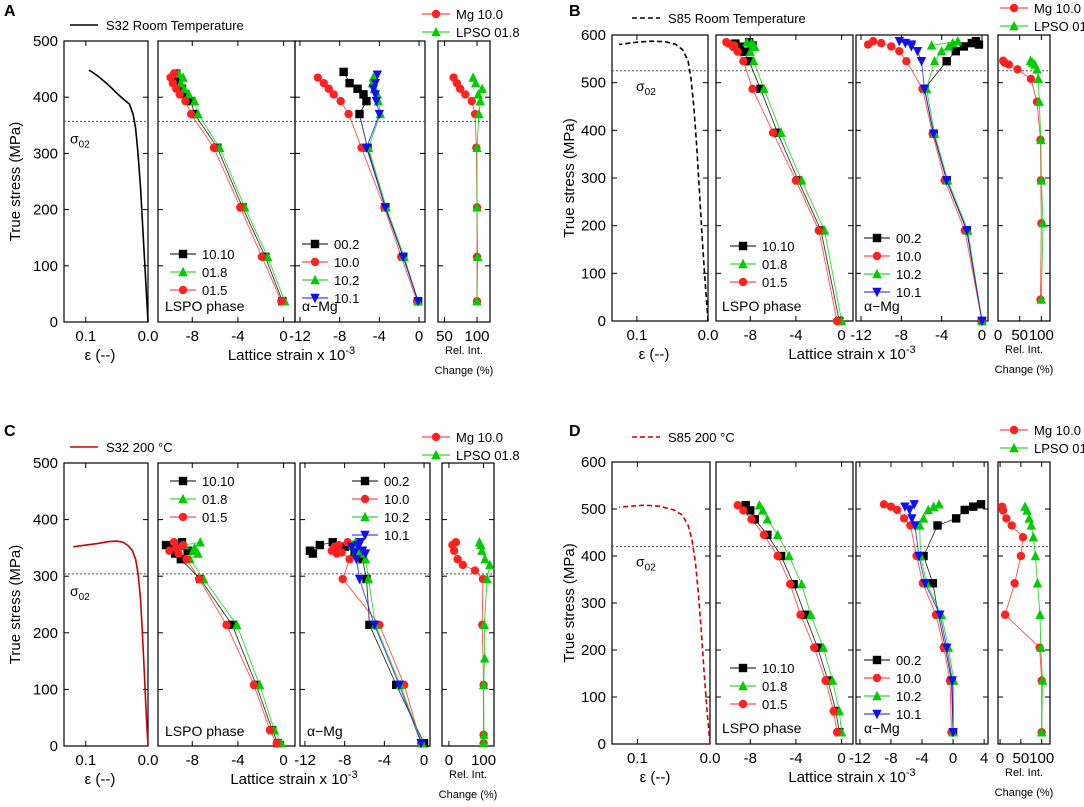 The image size is (1084, 807). Describe the element at coordinates (593, 462) in the screenshot. I see `y-tick-label: 600` at that location.